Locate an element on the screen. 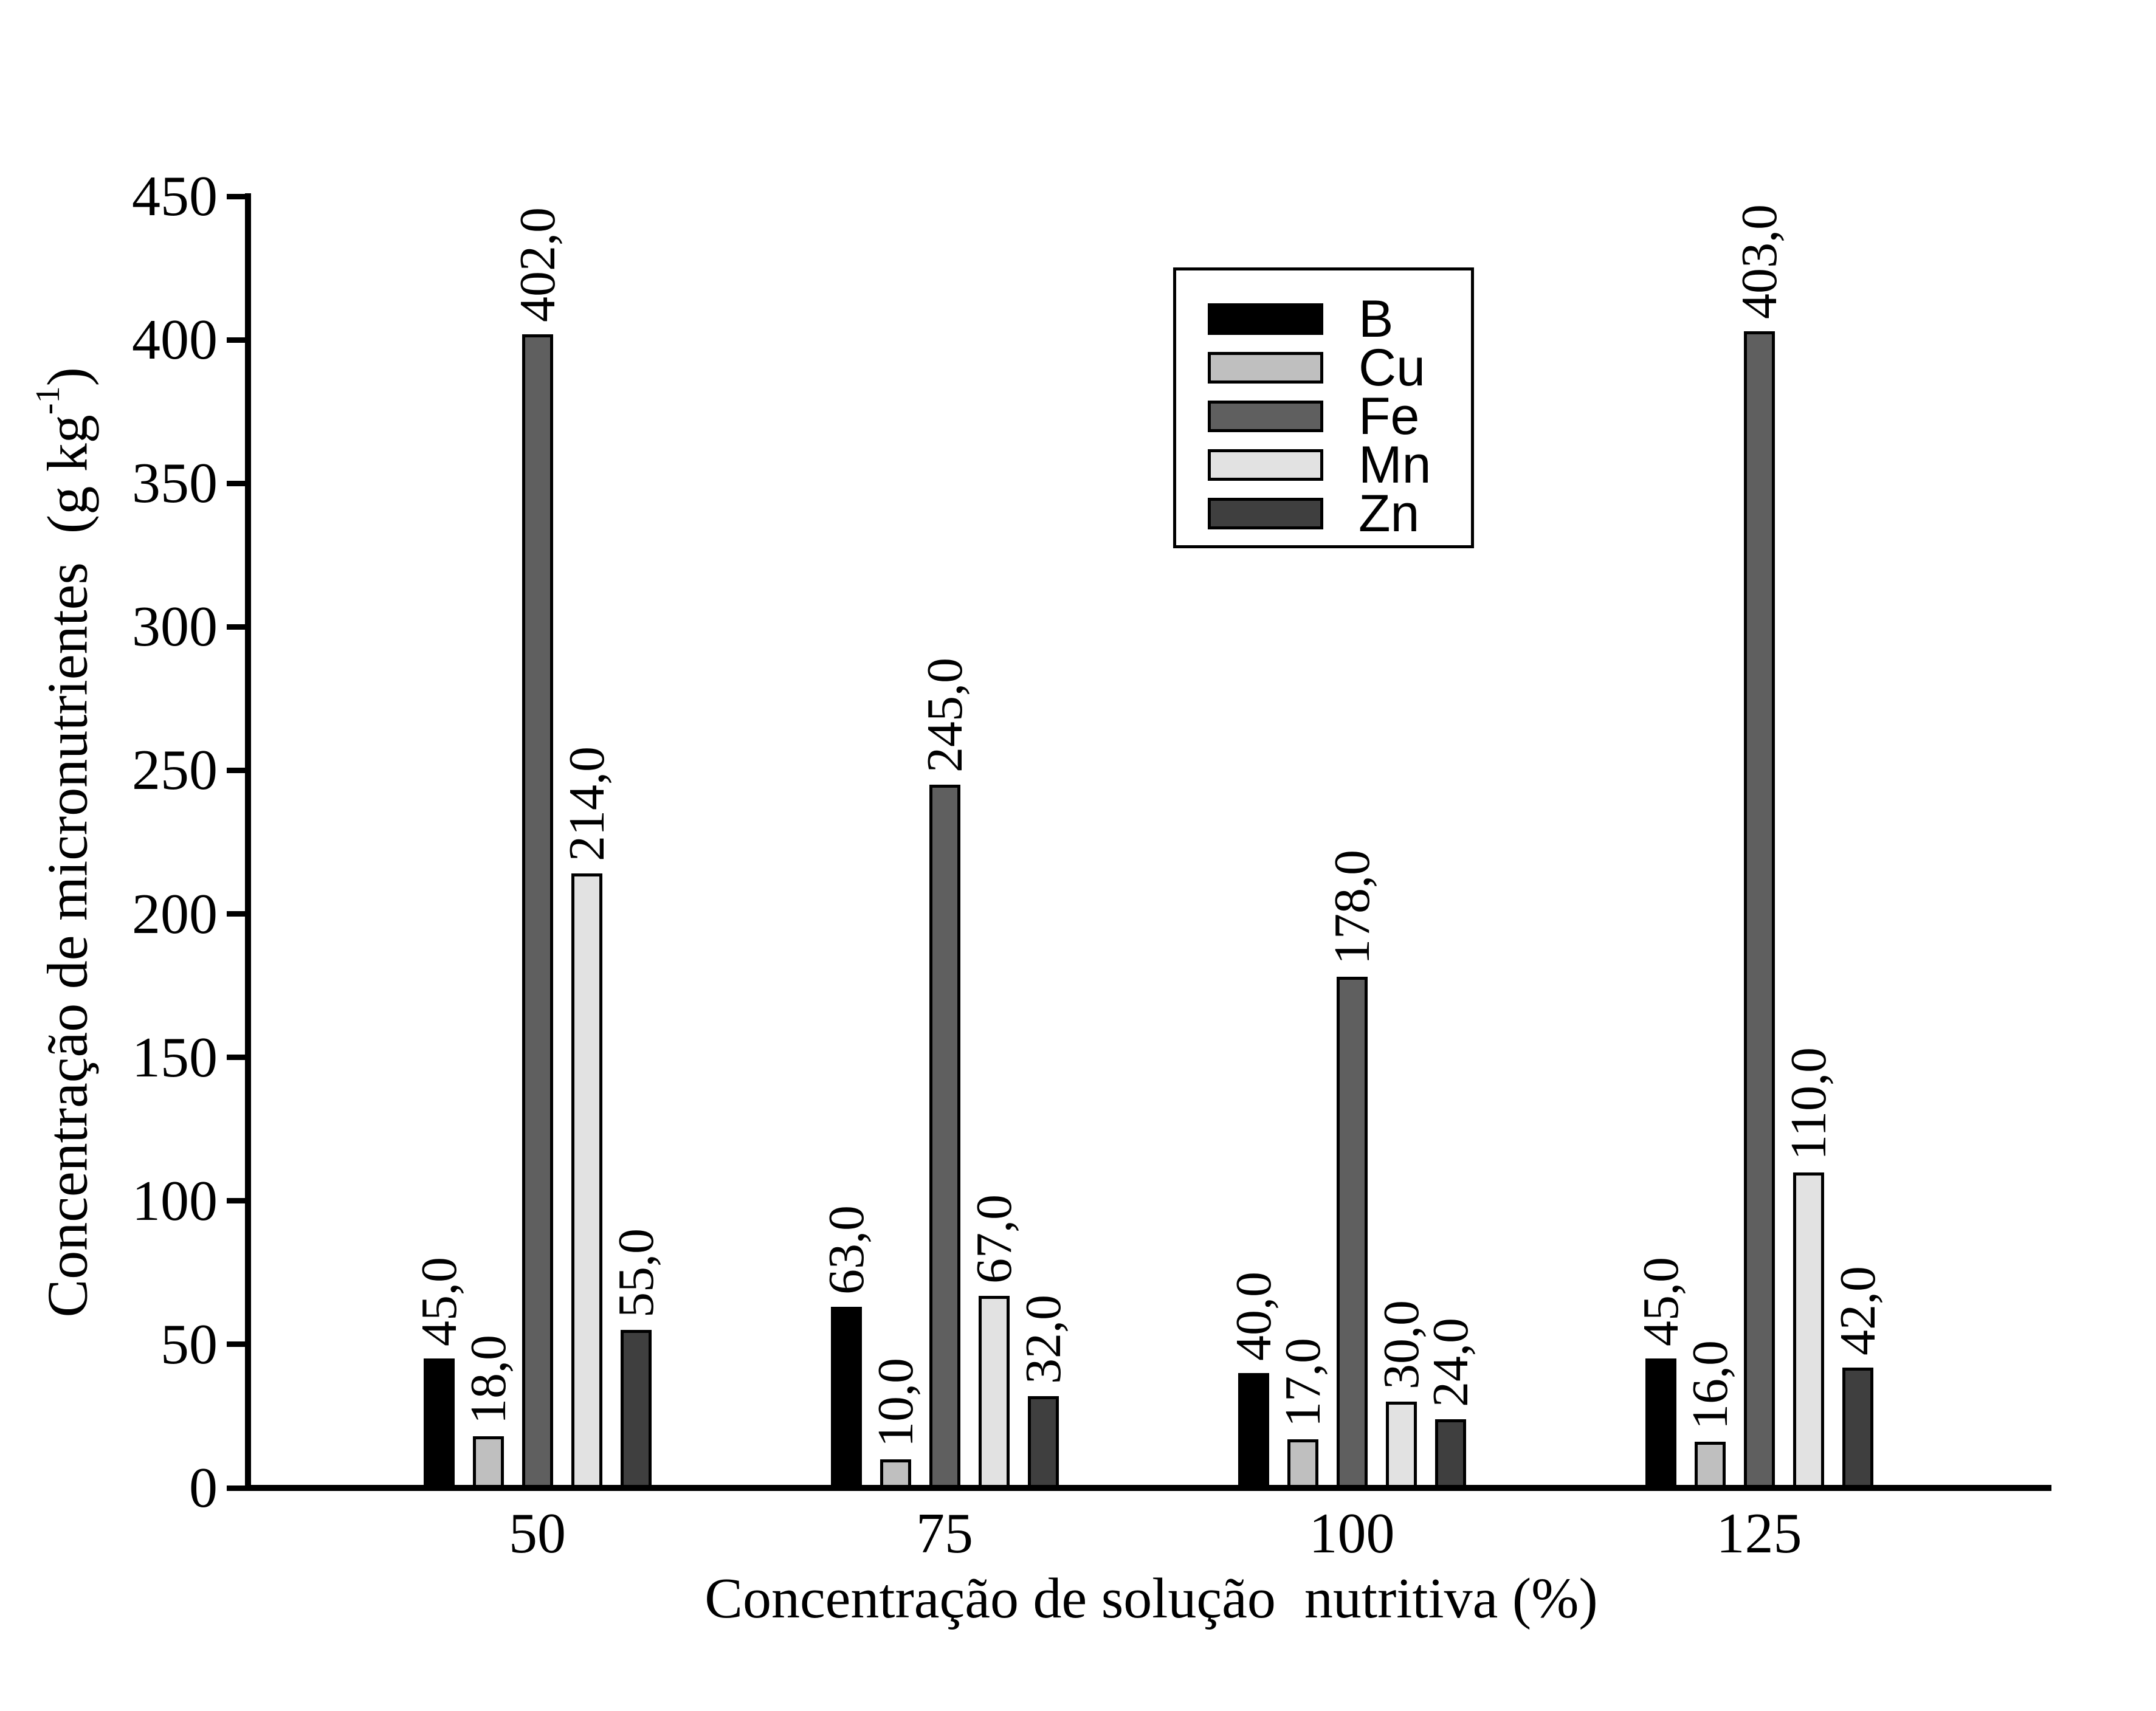 The image size is (2156, 1711). bar-value-label: 402,0 is located at coordinates (537, 264).